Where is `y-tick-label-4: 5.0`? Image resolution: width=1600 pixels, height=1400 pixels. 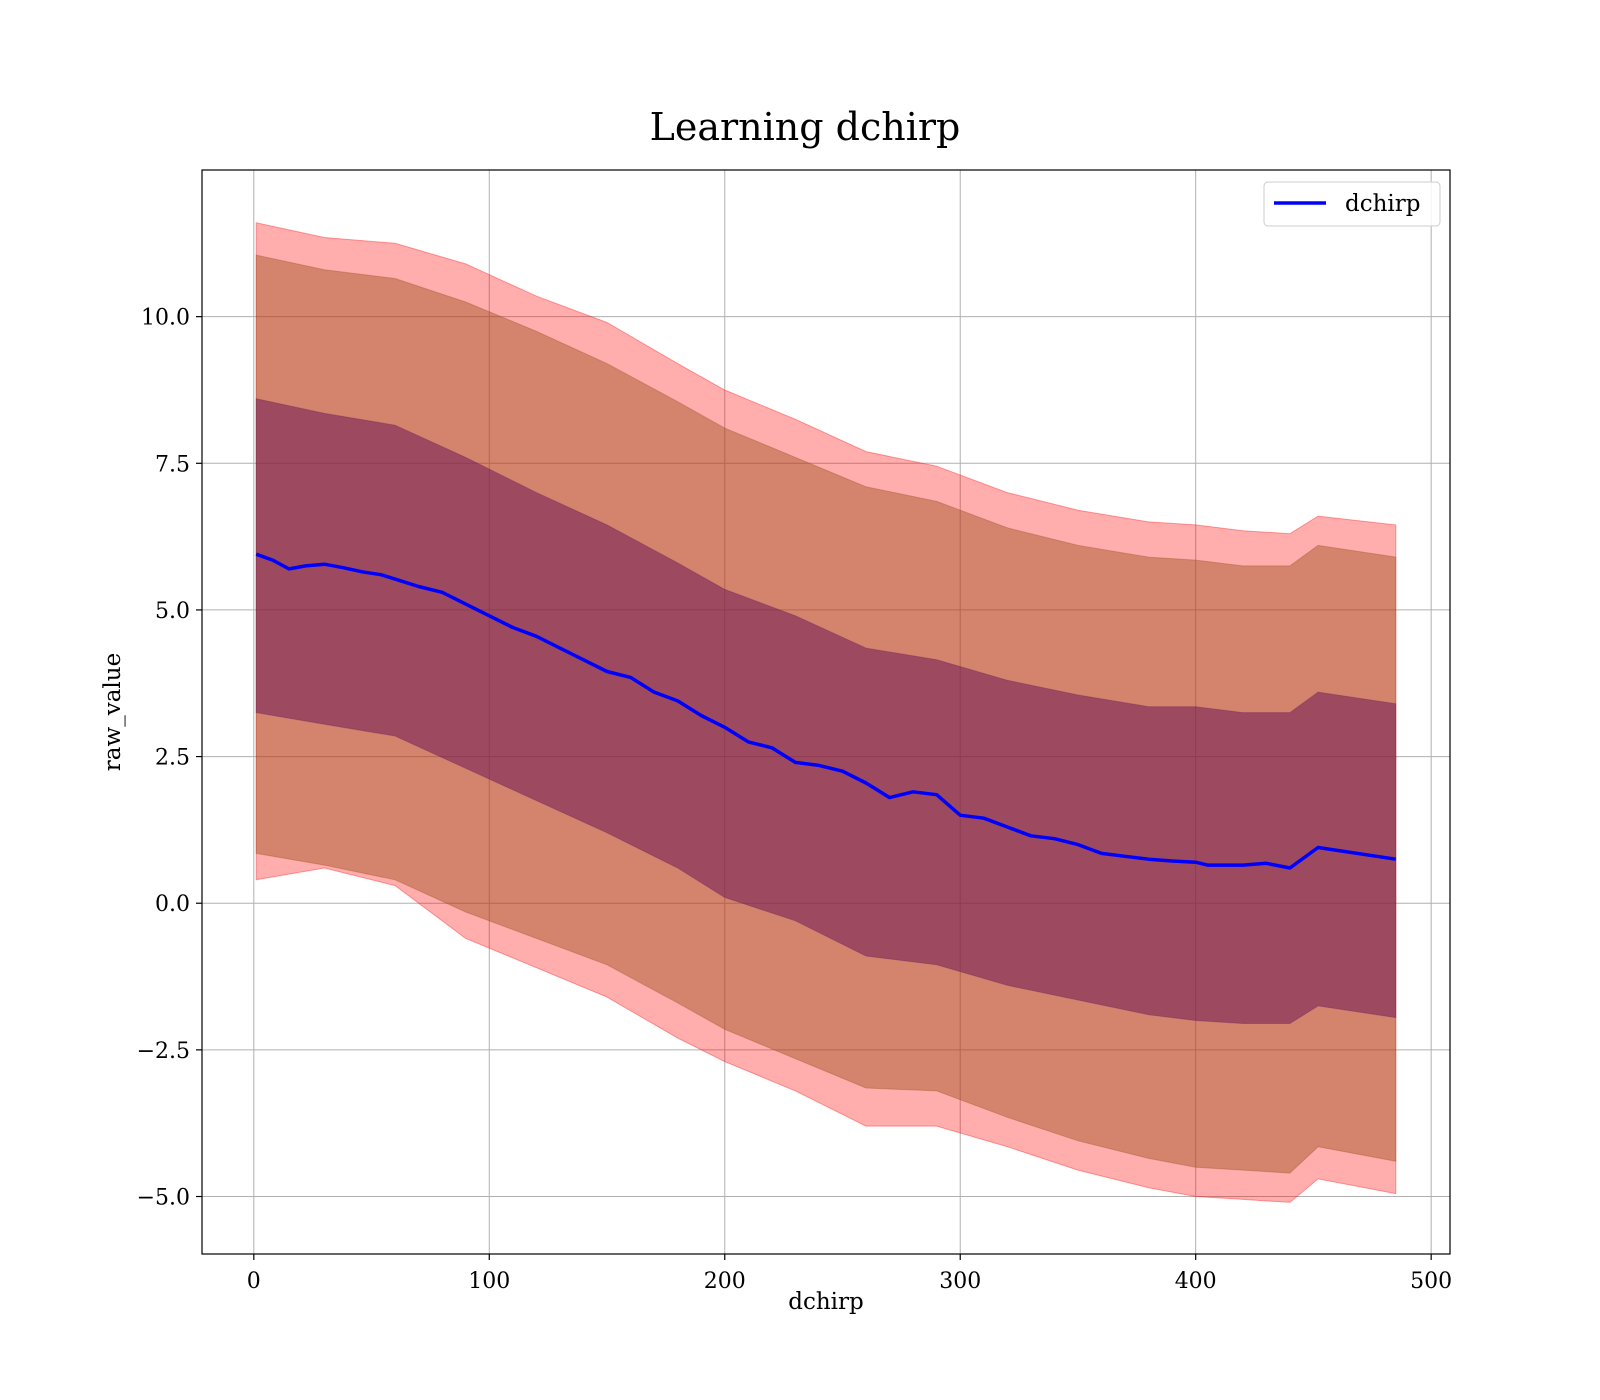
y-tick-label-4: 5.0 is located at coordinates (172, 611).